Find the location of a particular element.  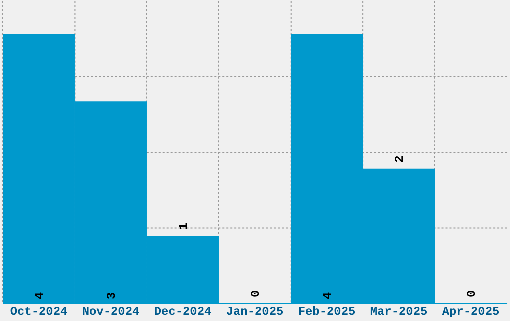

x-tick-label: Apr-2025 is located at coordinates (471, 311).